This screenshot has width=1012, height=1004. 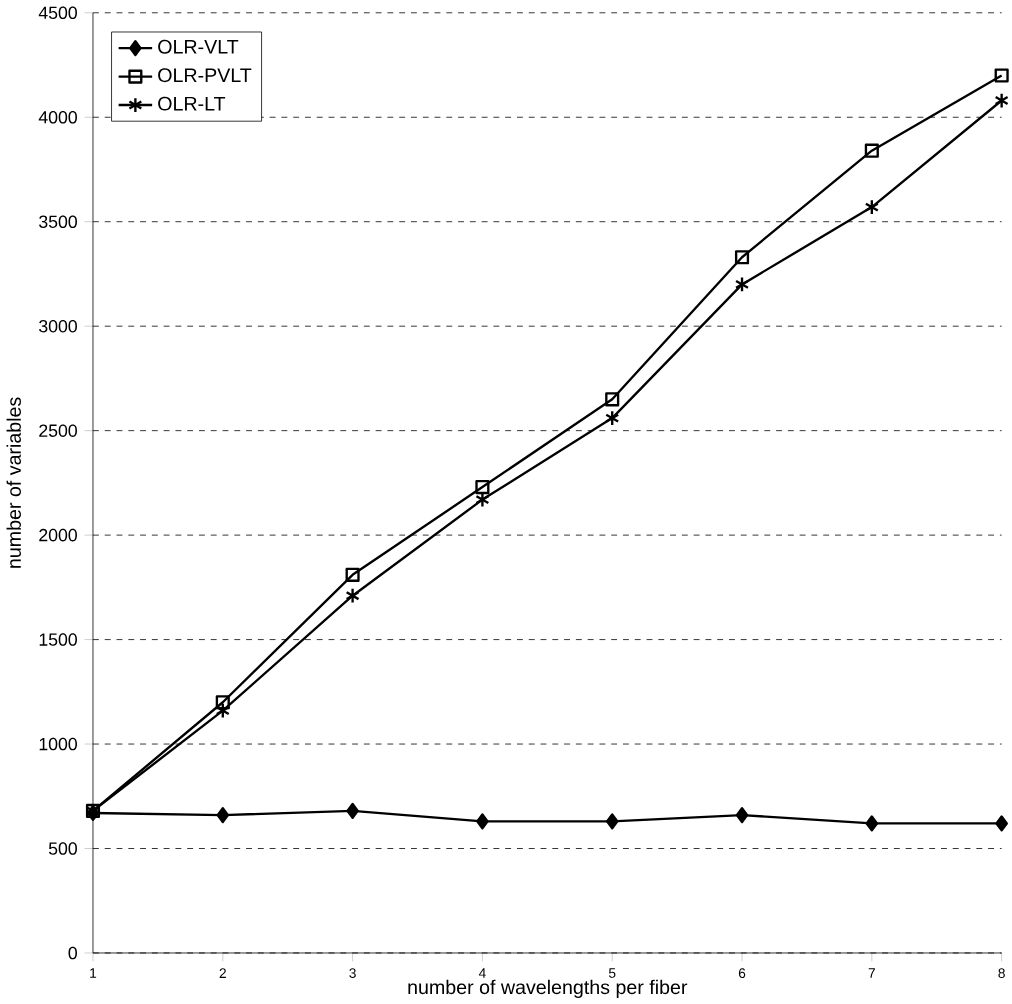 What do you see at coordinates (58, 430) in the screenshot?
I see `y-tick-label: 2500` at bounding box center [58, 430].